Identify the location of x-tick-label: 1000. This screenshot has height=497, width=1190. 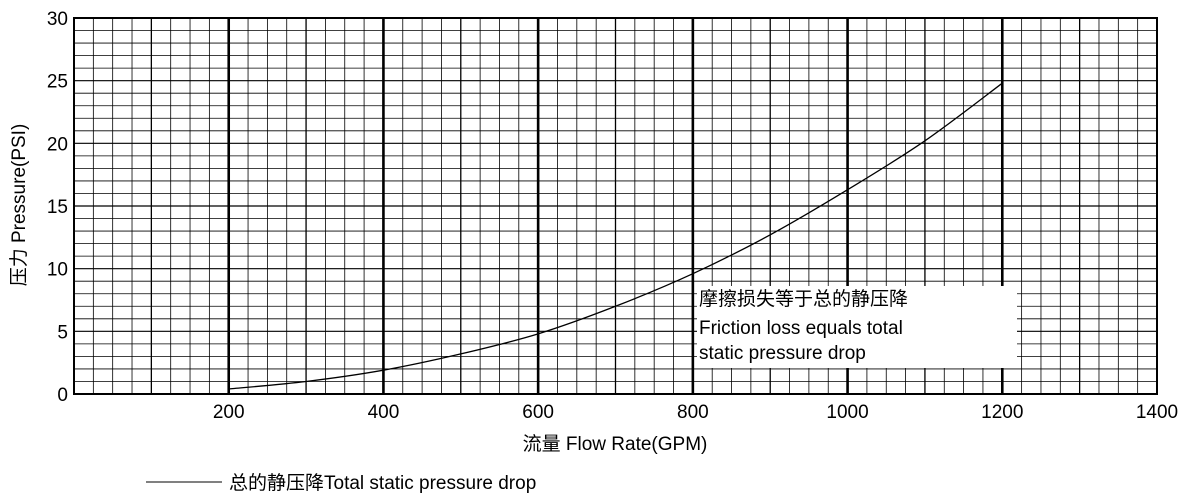
(847, 412).